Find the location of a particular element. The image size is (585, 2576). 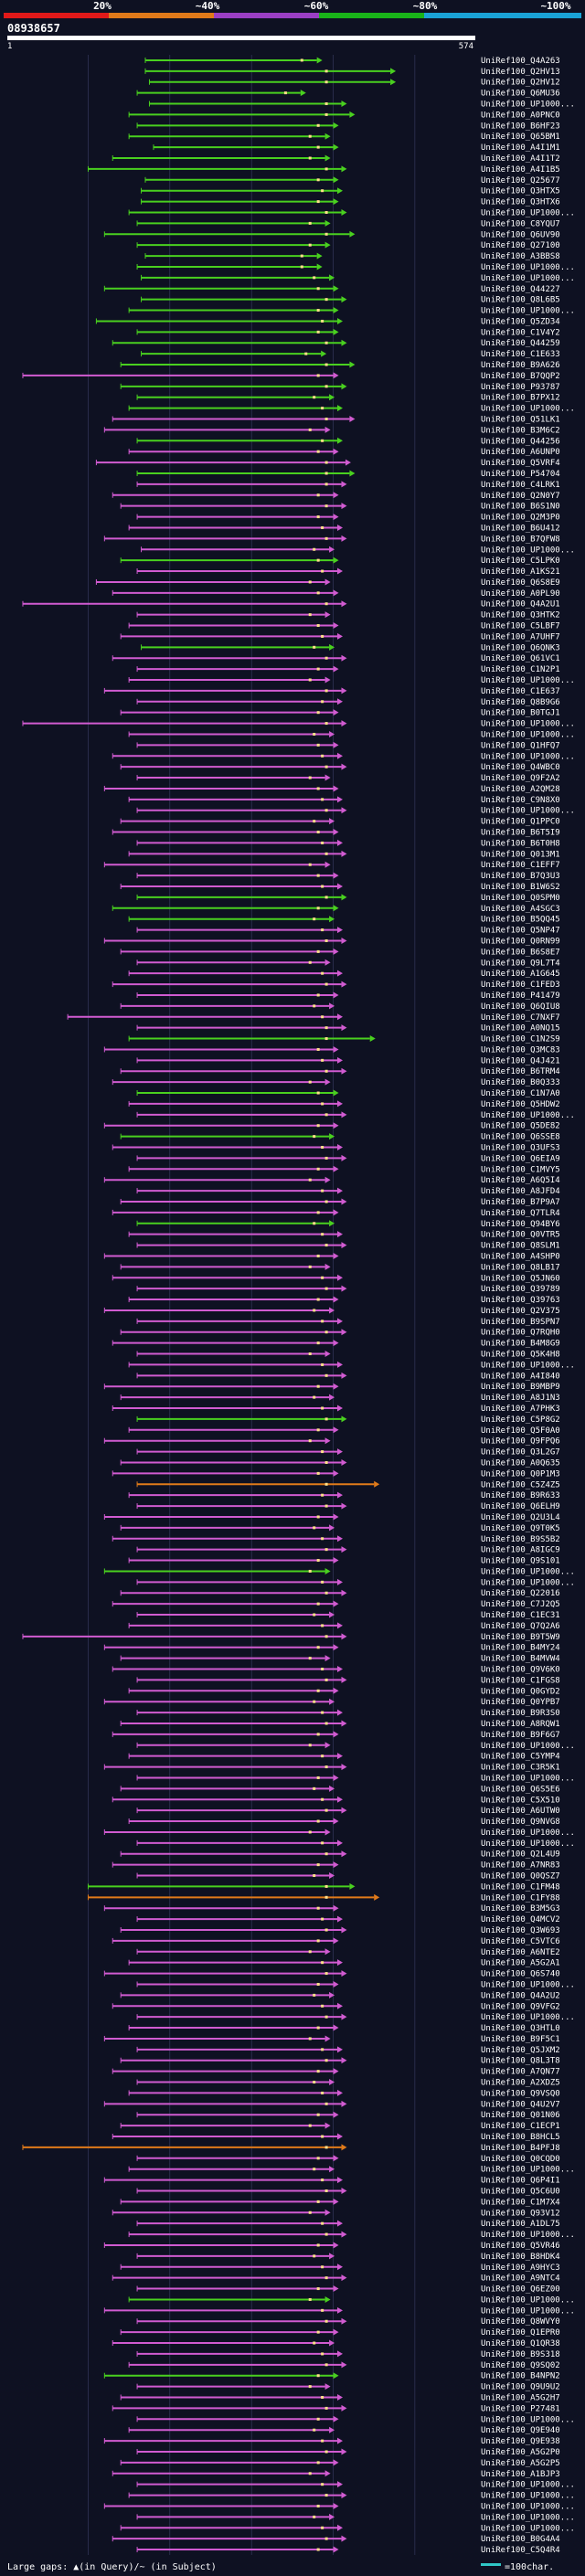

hit-label: UniRef100_Q94BY6 is located at coordinates (520, 1224).